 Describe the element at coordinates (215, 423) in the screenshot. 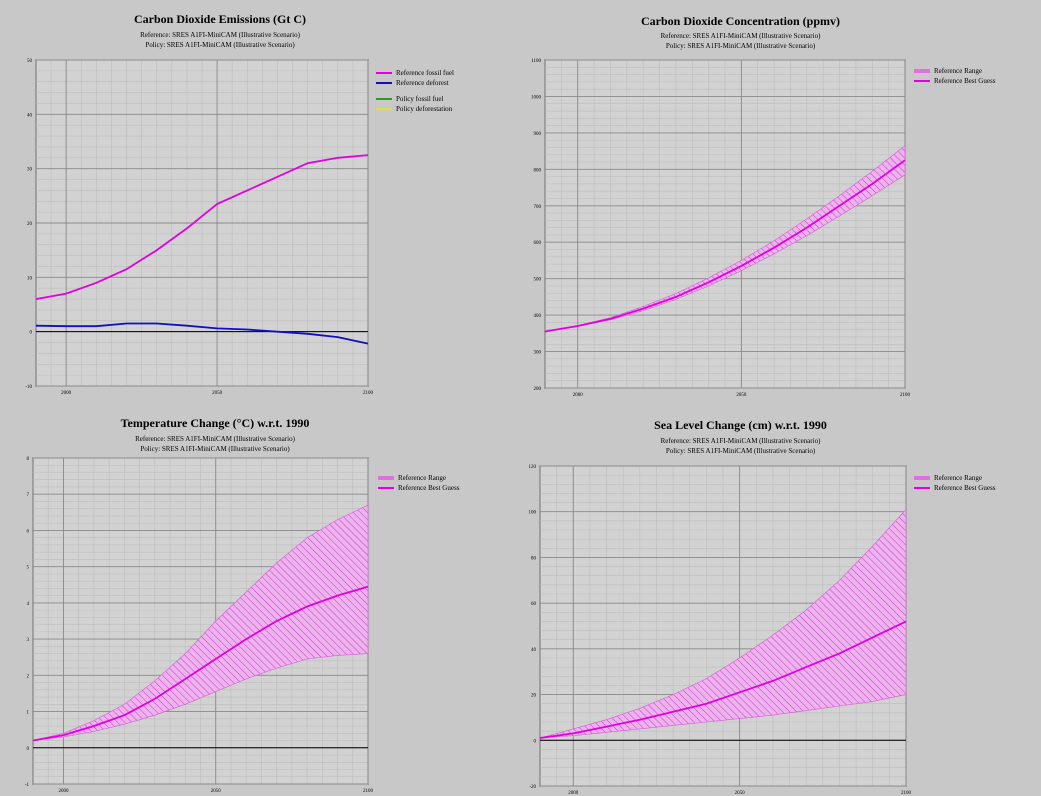

I see `chart-title: Temperature Change (°C) w.r.t. 1990` at that location.